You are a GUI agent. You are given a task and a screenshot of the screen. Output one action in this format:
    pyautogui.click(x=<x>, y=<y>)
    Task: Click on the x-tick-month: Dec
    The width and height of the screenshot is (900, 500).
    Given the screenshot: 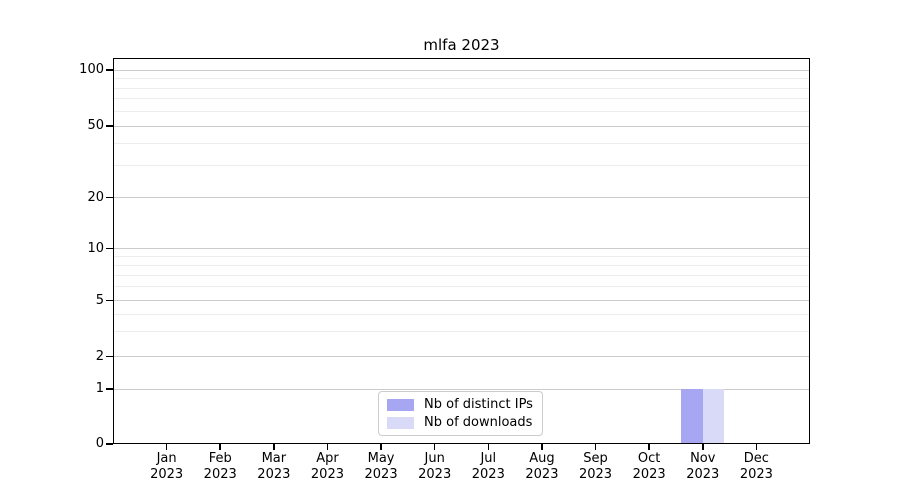 What is the action you would take?
    pyautogui.click(x=756, y=458)
    